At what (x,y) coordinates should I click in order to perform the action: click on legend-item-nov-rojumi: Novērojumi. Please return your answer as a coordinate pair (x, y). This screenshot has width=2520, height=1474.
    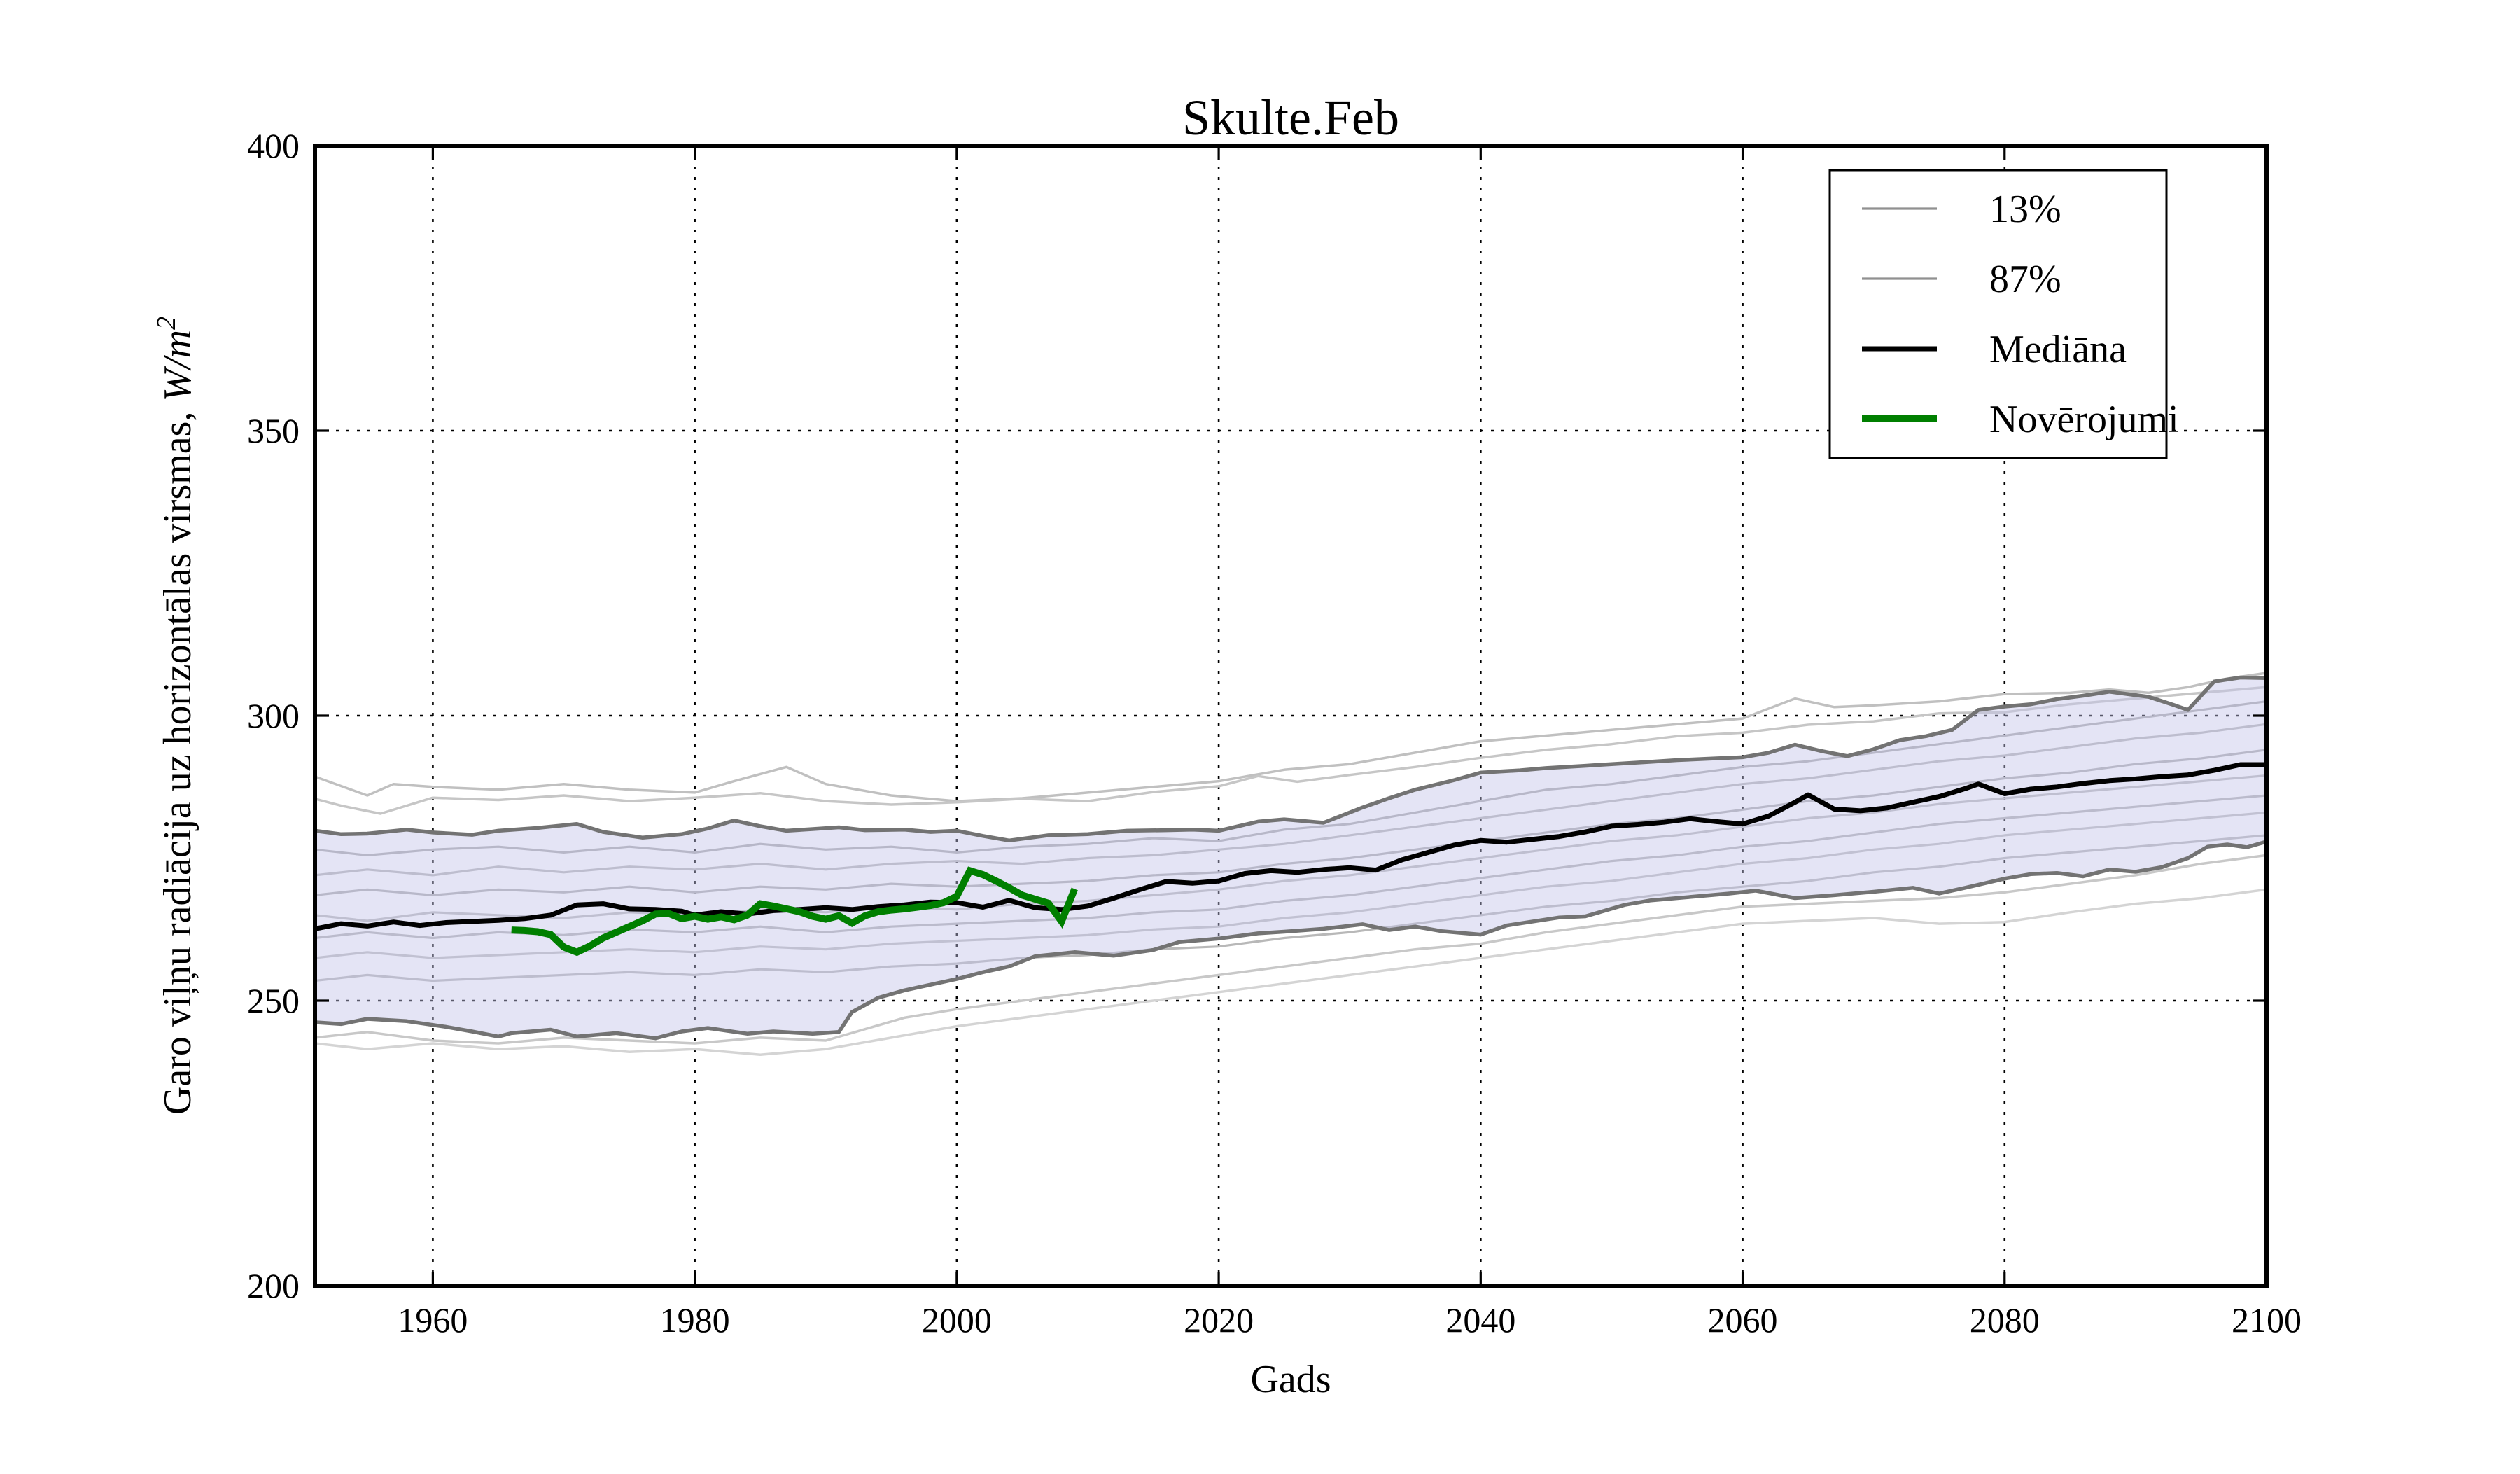
    Looking at the image, I should click on (2020, 419).